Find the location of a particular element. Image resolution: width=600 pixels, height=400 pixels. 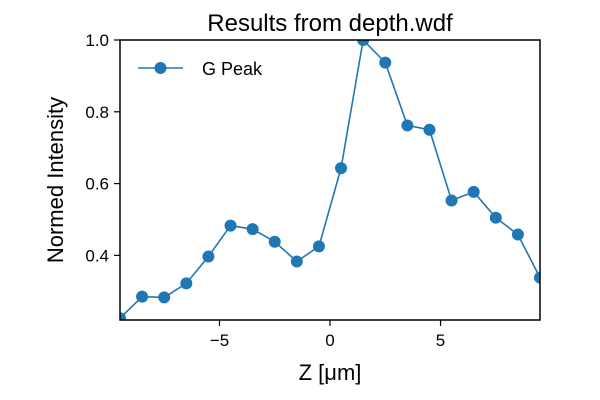

y-tick-label: 0.4 is located at coordinates (97, 255).